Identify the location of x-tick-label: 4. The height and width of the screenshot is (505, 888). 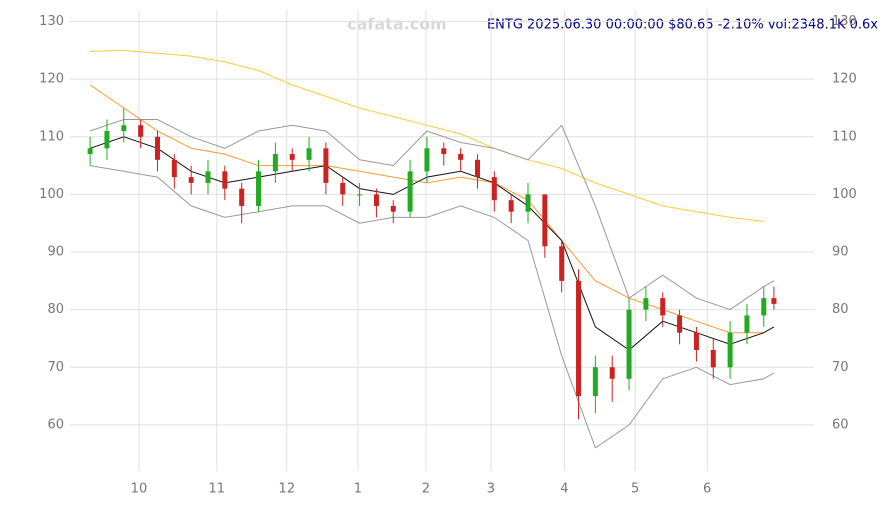
(564, 489).